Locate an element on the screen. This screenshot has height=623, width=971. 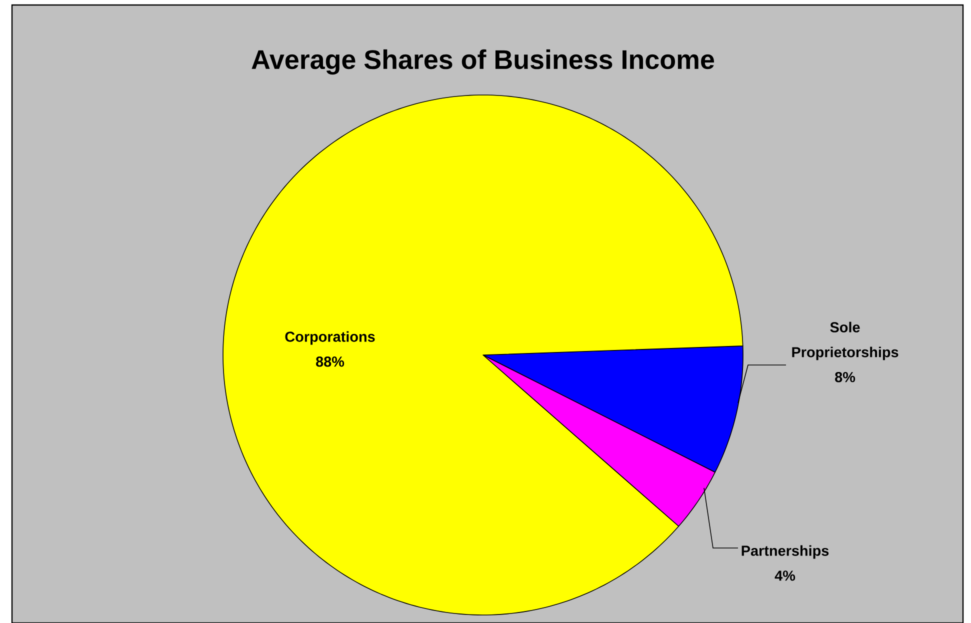
data-label: 4% is located at coordinates (785, 575).